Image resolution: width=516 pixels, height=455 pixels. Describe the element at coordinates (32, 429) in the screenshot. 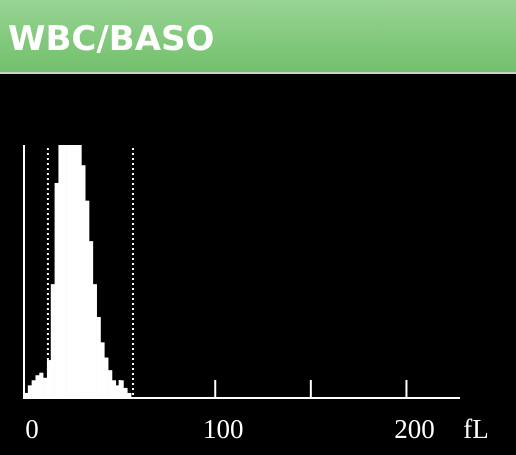

I see `x-tick-label: 0` at that location.